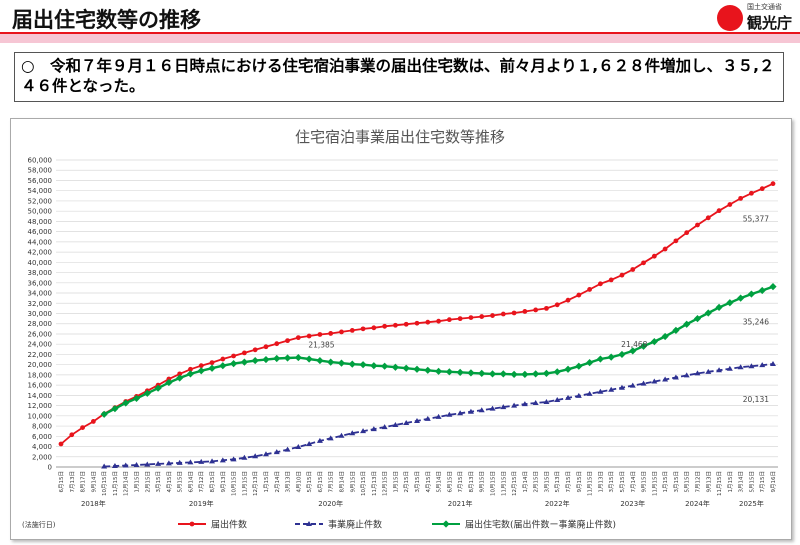  Describe the element at coordinates (764, 7) in the screenshot. I see `ministry: 国土交通省` at that location.